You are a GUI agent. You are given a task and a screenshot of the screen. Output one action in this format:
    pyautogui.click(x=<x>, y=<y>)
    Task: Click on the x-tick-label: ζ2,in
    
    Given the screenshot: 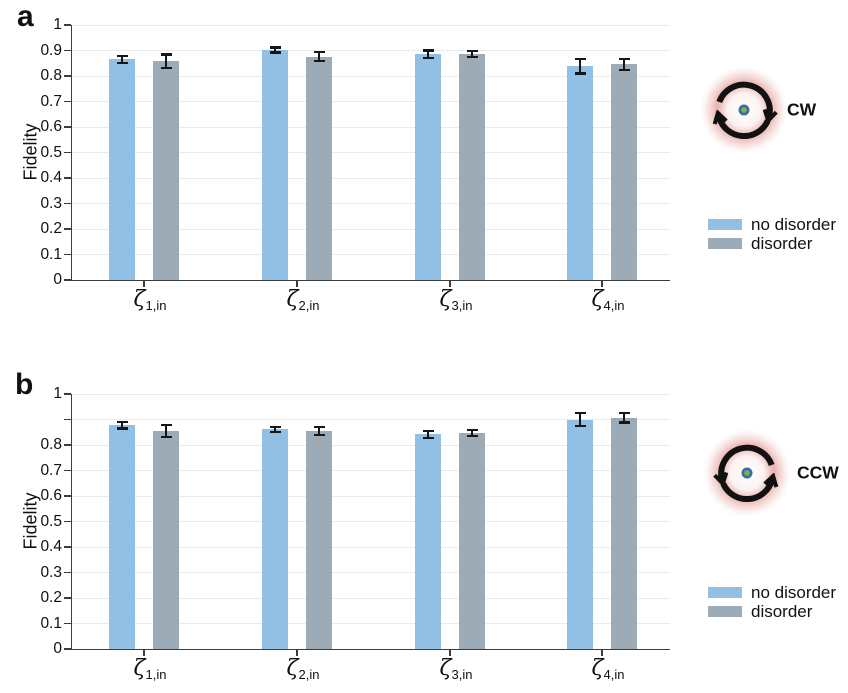 What is the action you would take?
    pyautogui.click(x=303, y=669)
    